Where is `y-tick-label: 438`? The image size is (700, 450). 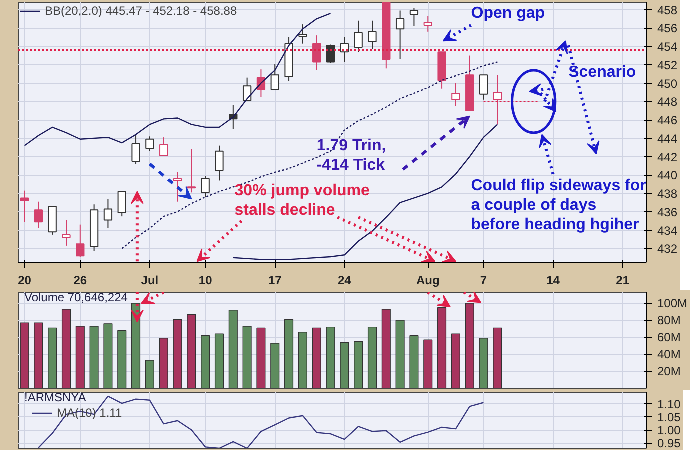
y-tick-label: 438 is located at coordinates (668, 194).